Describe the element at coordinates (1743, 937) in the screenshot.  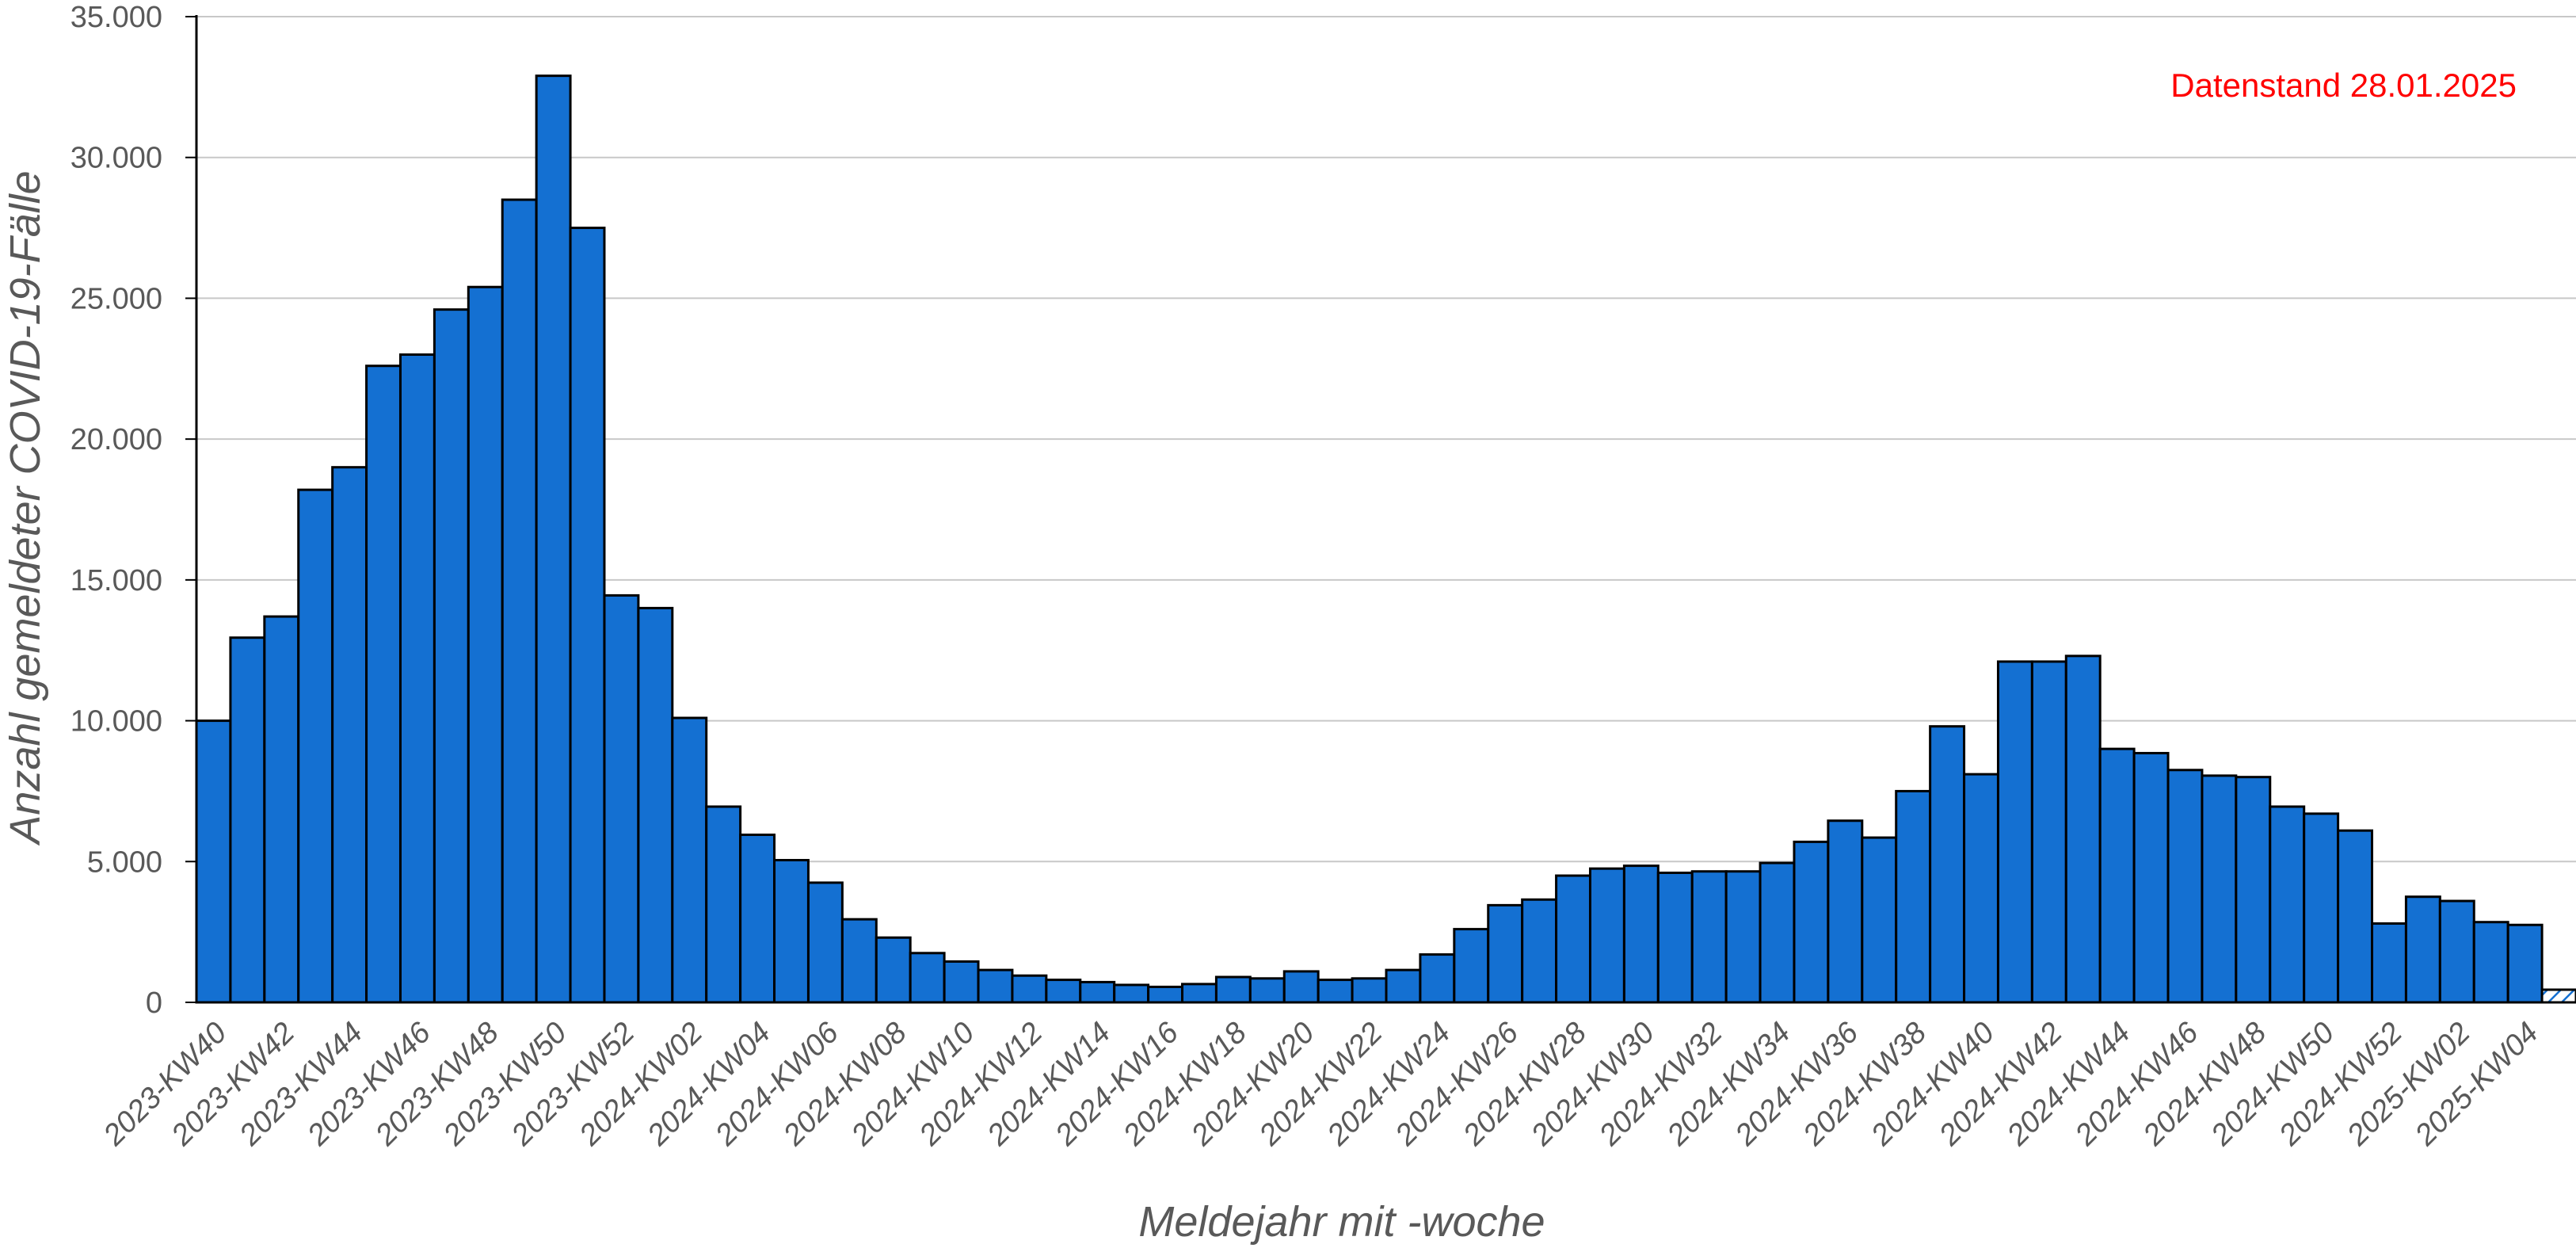
I see `bar-2024-kw33` at that location.